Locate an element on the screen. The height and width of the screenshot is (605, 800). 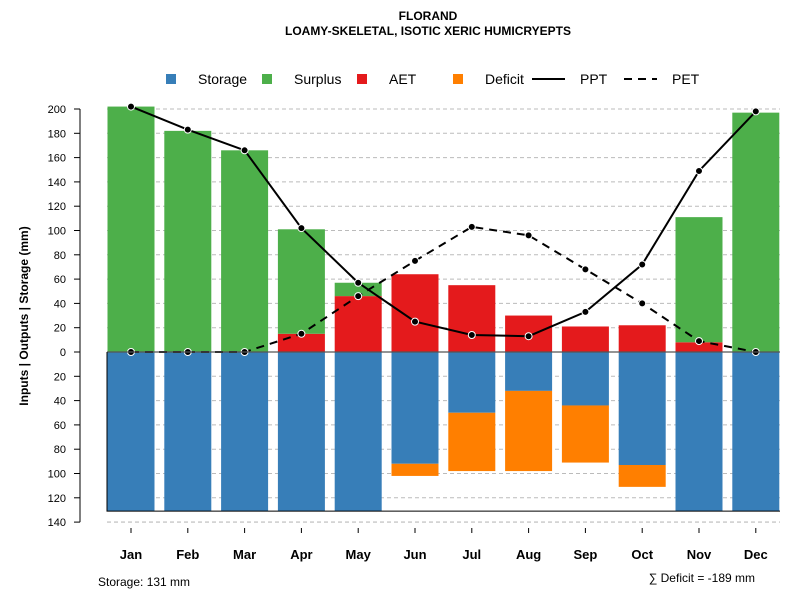
footer-storage: Storage: 131 mm is located at coordinates (144, 582).